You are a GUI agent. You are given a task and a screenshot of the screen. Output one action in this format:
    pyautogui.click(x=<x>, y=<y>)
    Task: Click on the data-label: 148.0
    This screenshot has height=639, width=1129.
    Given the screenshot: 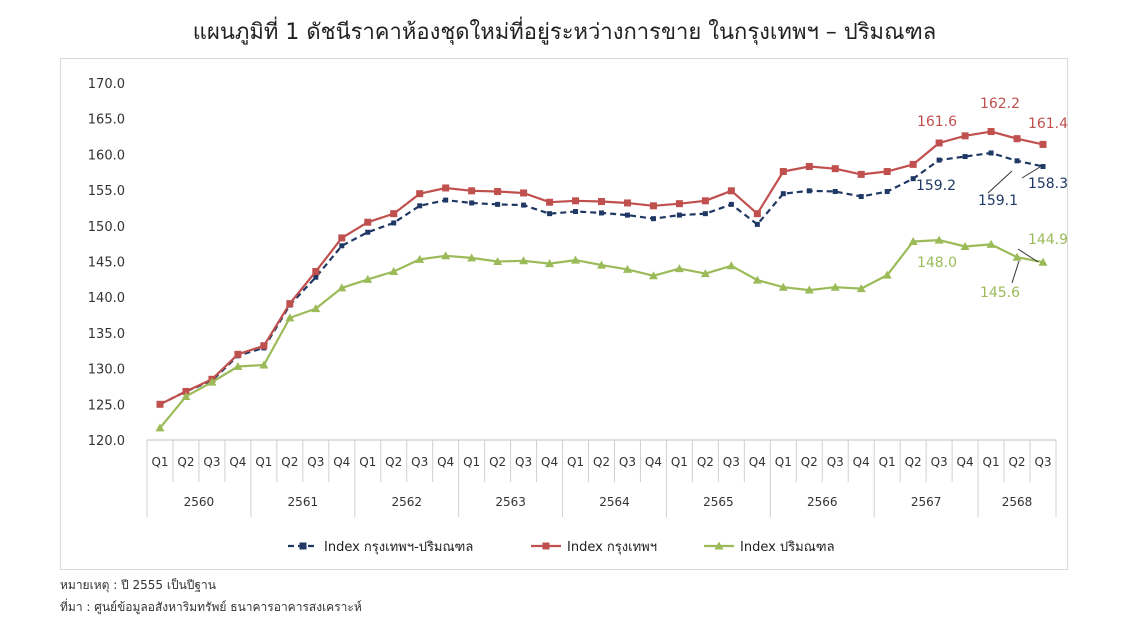 What is the action you would take?
    pyautogui.click(x=937, y=263)
    